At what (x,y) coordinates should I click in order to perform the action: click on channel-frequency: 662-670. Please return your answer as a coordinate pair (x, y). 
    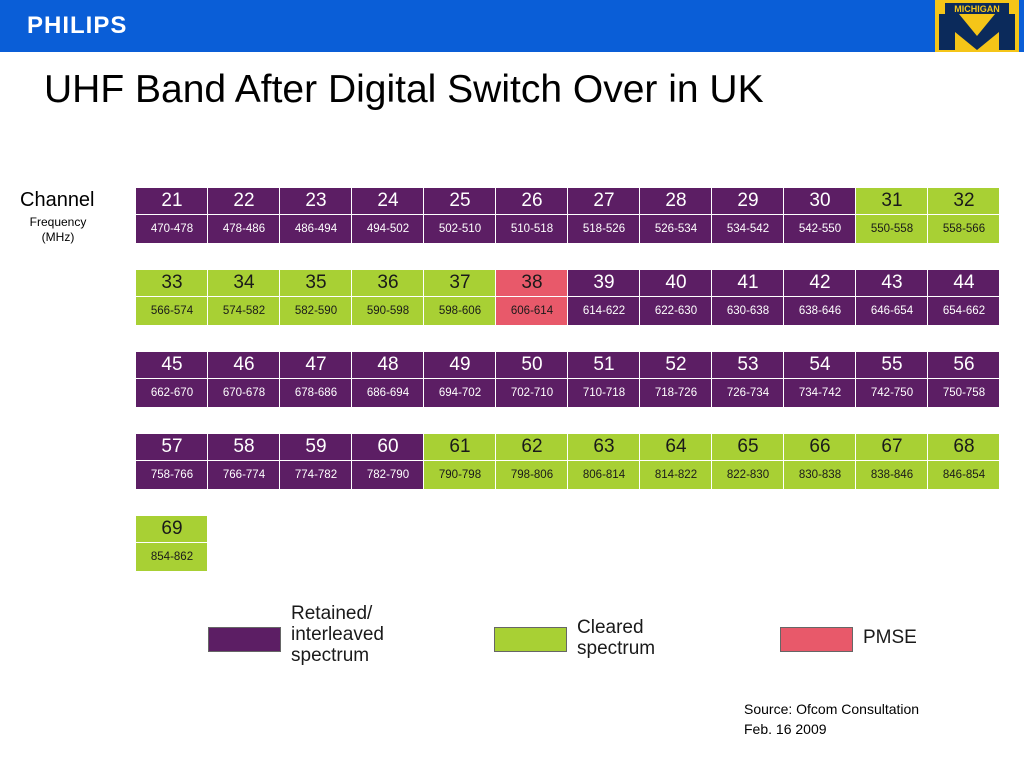
    Looking at the image, I should click on (172, 393).